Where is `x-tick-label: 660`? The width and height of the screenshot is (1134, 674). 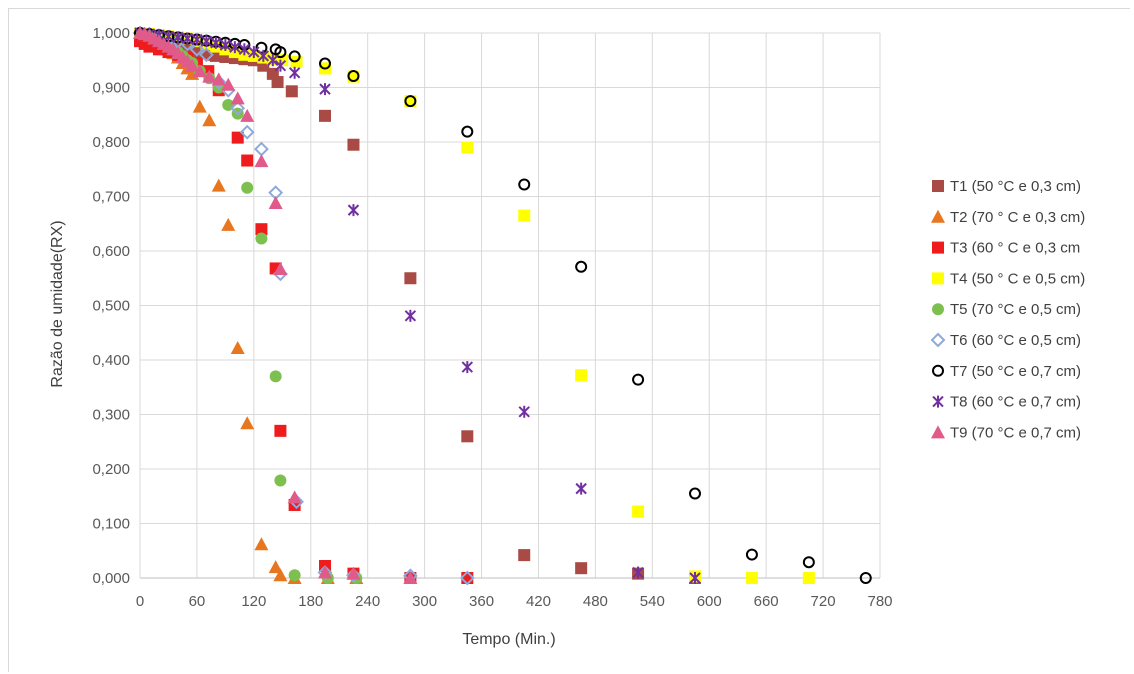 x-tick-label: 660 is located at coordinates (766, 601).